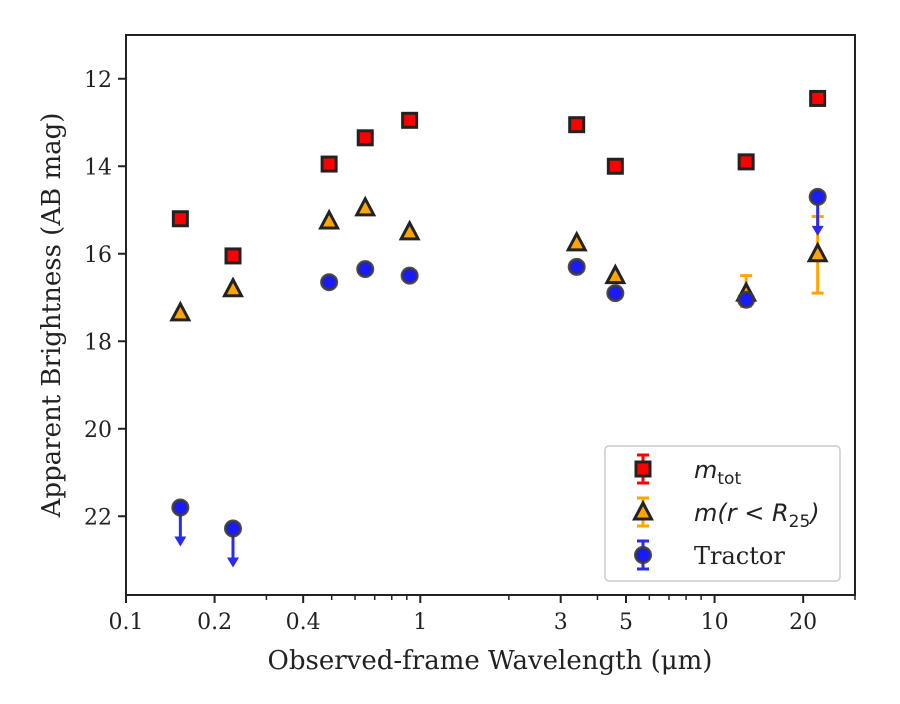 The height and width of the screenshot is (704, 900). I want to click on legend-triangle-marker, so click(643, 510).